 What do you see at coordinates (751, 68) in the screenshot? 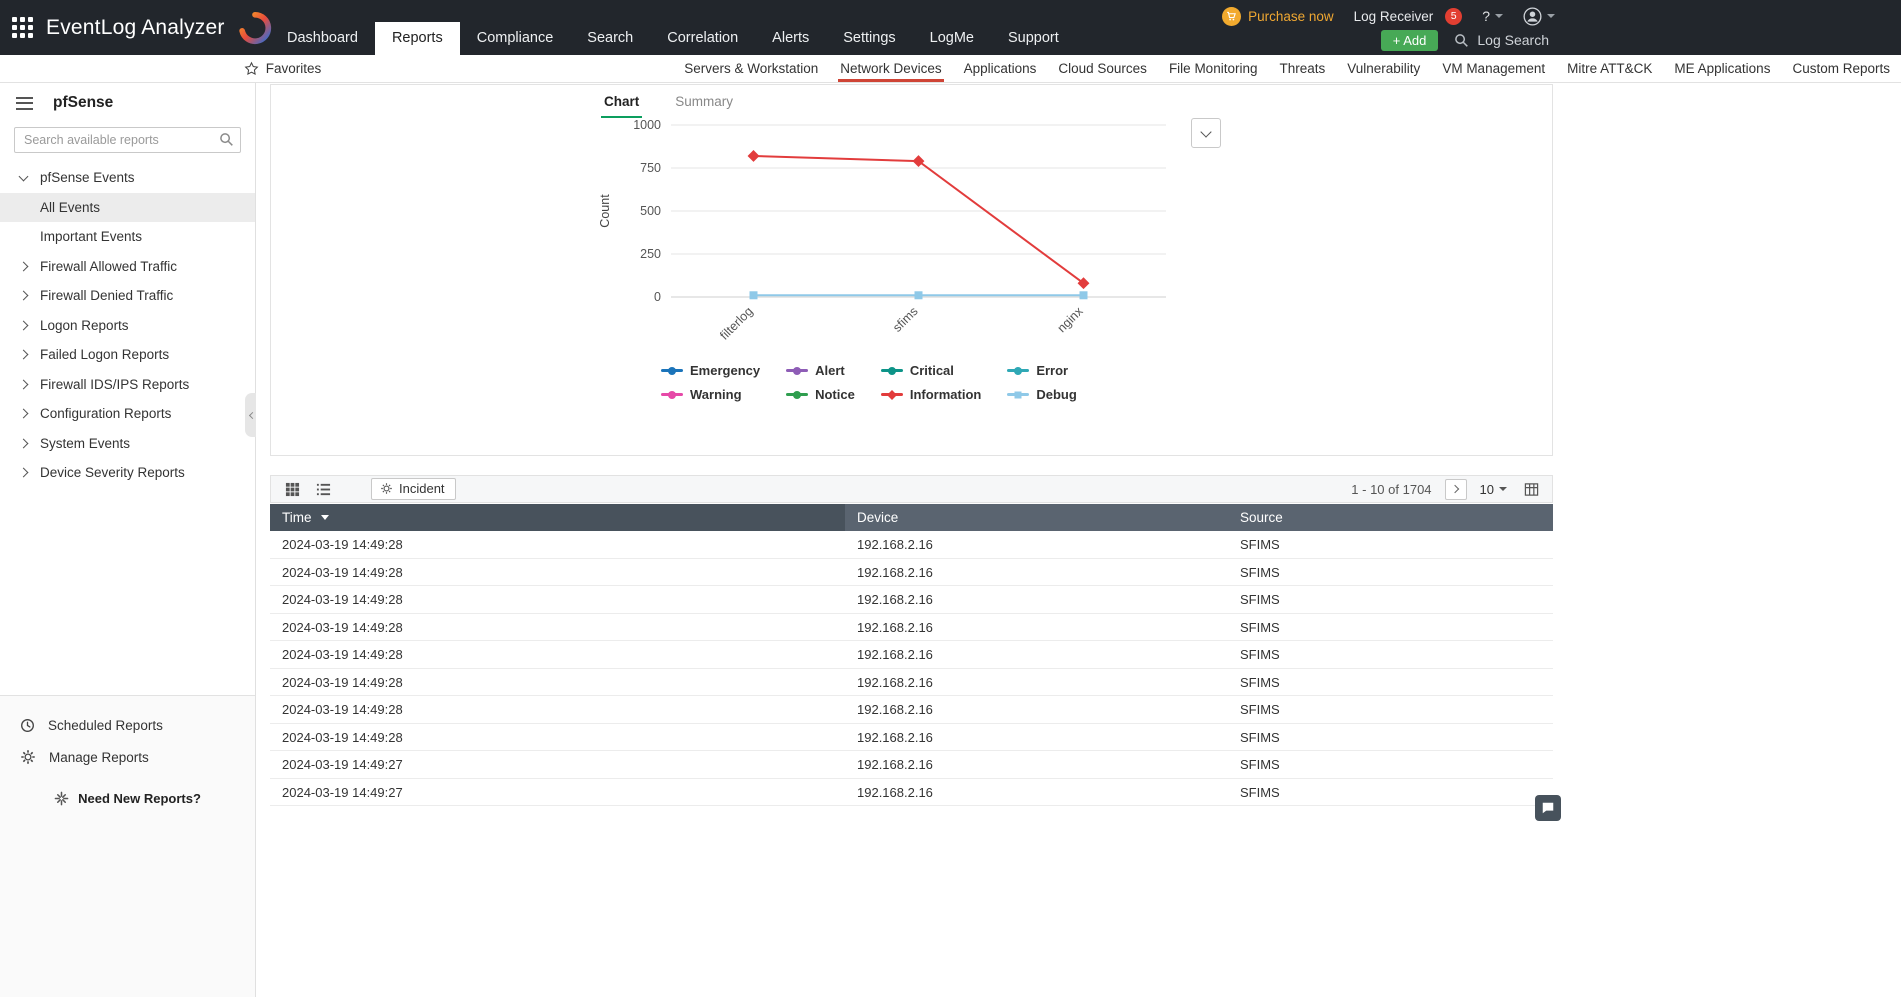
I see `sub-nav-item: Servers & Workstation` at bounding box center [751, 68].